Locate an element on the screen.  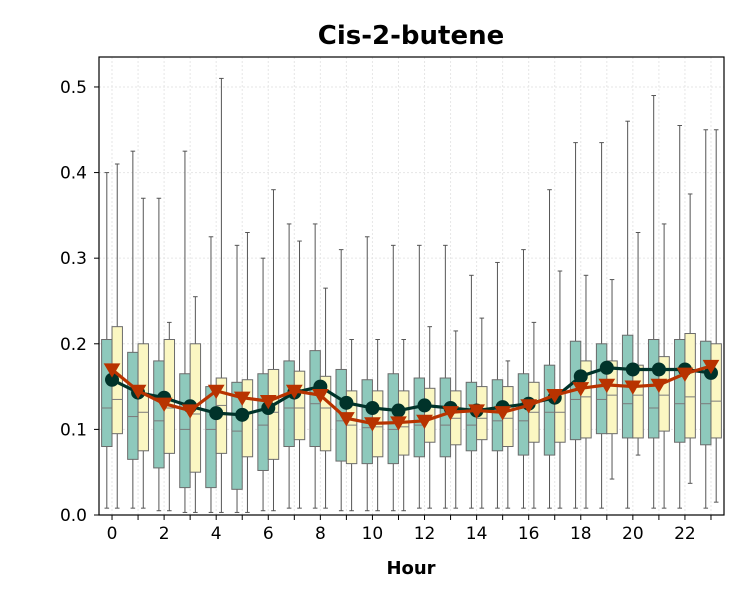
x-tick-label: 16 is located at coordinates (529, 534).